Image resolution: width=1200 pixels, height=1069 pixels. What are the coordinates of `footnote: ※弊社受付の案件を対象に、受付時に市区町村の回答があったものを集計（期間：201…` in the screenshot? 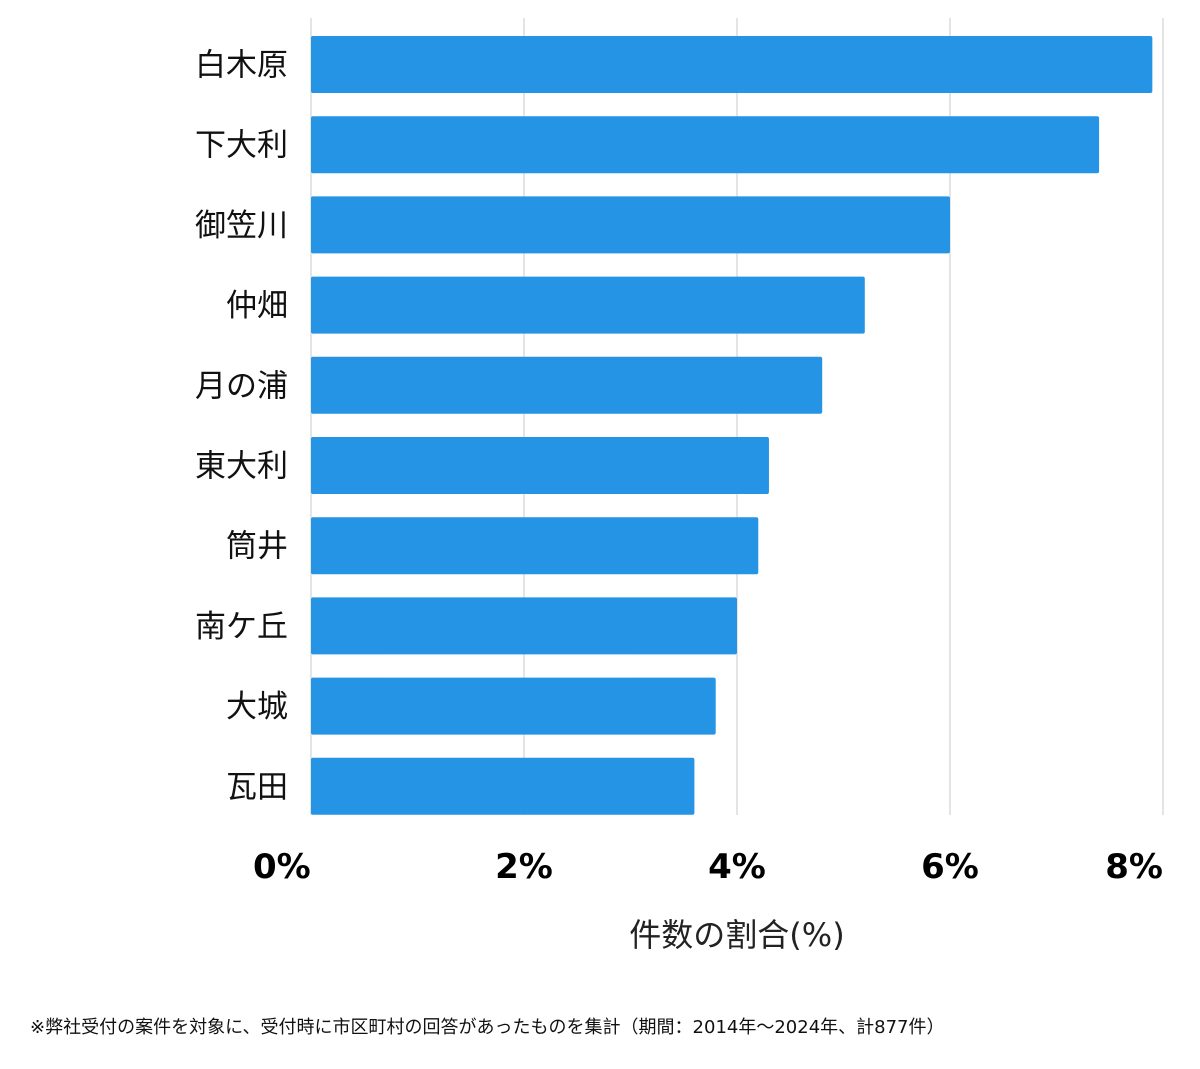 It's located at (487, 1027).